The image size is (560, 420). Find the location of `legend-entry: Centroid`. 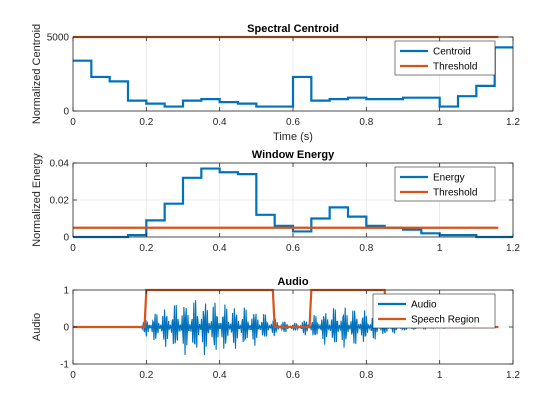

legend-entry: Centroid is located at coordinates (452, 52).